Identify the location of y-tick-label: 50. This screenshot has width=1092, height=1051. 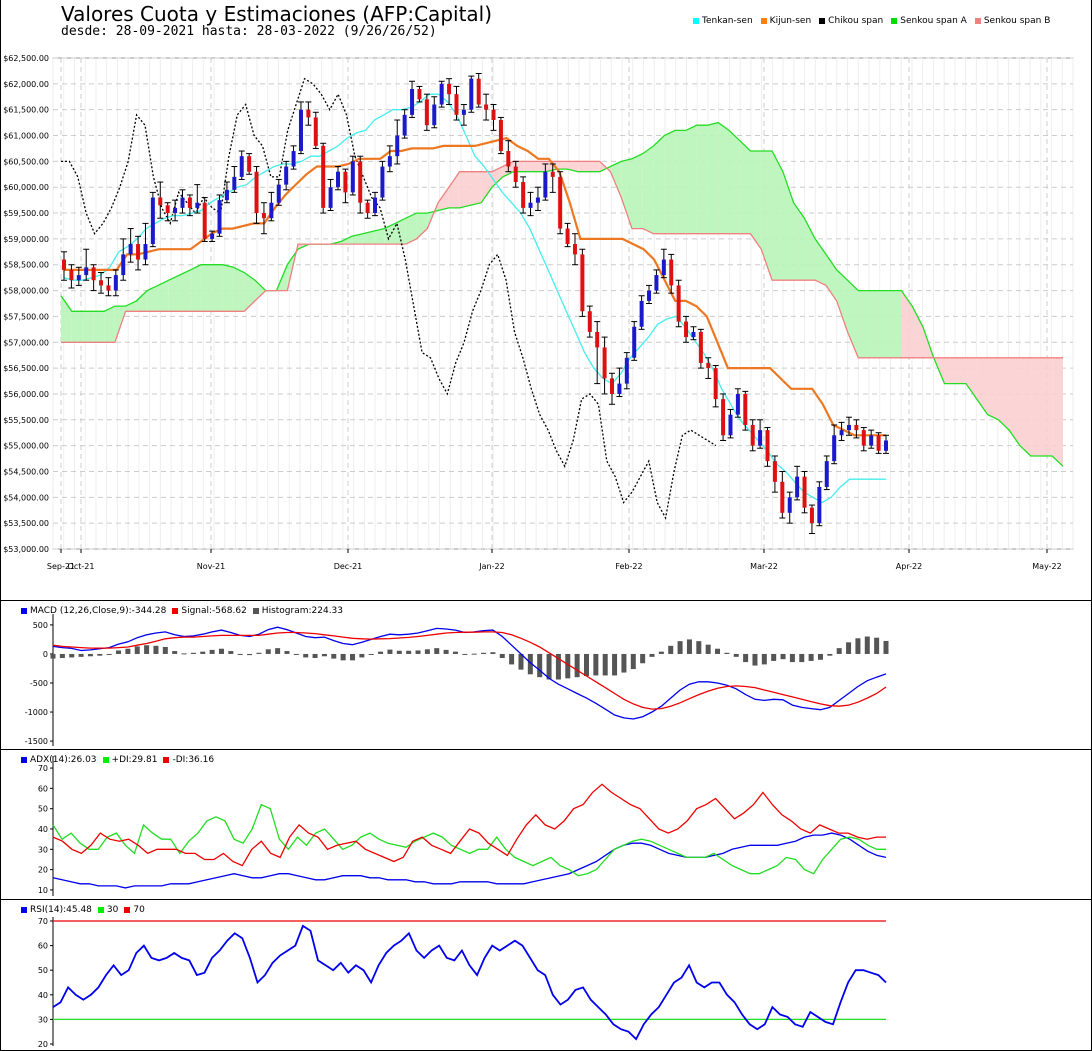
(43, 809).